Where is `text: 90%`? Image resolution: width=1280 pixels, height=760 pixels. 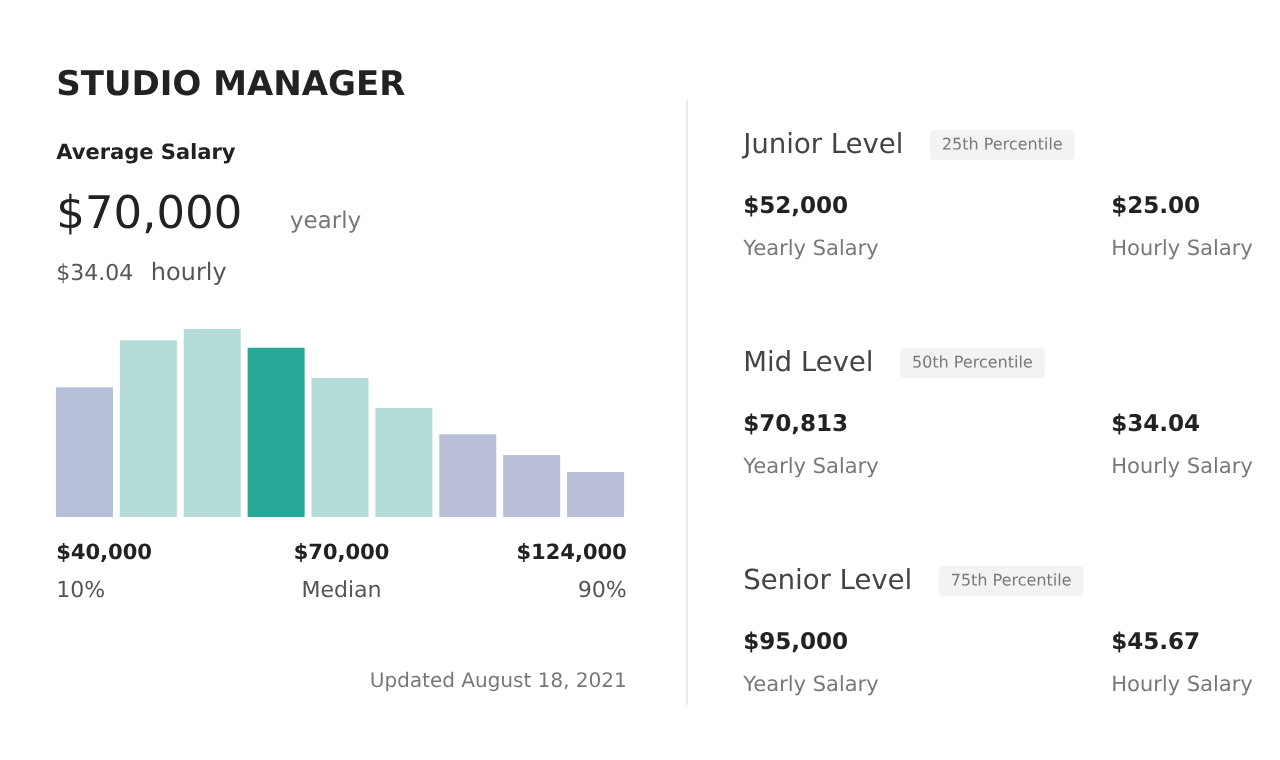
text: 90% is located at coordinates (602, 589).